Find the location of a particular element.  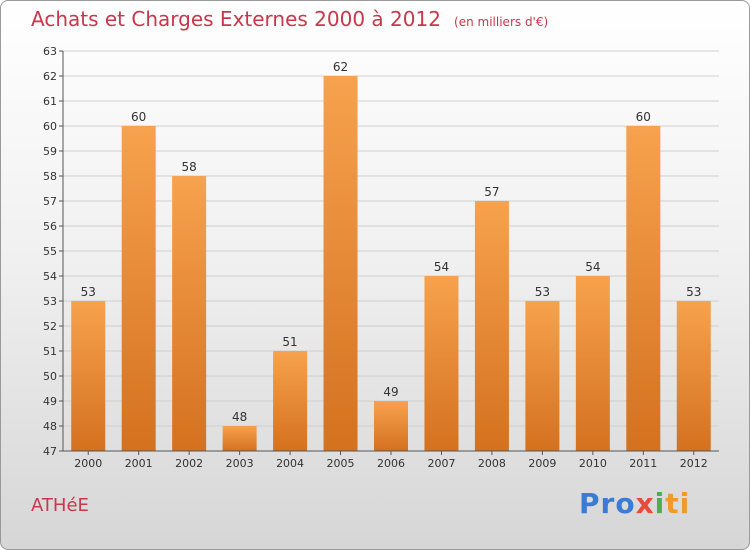

y-tick-label: 58 is located at coordinates (50, 176).